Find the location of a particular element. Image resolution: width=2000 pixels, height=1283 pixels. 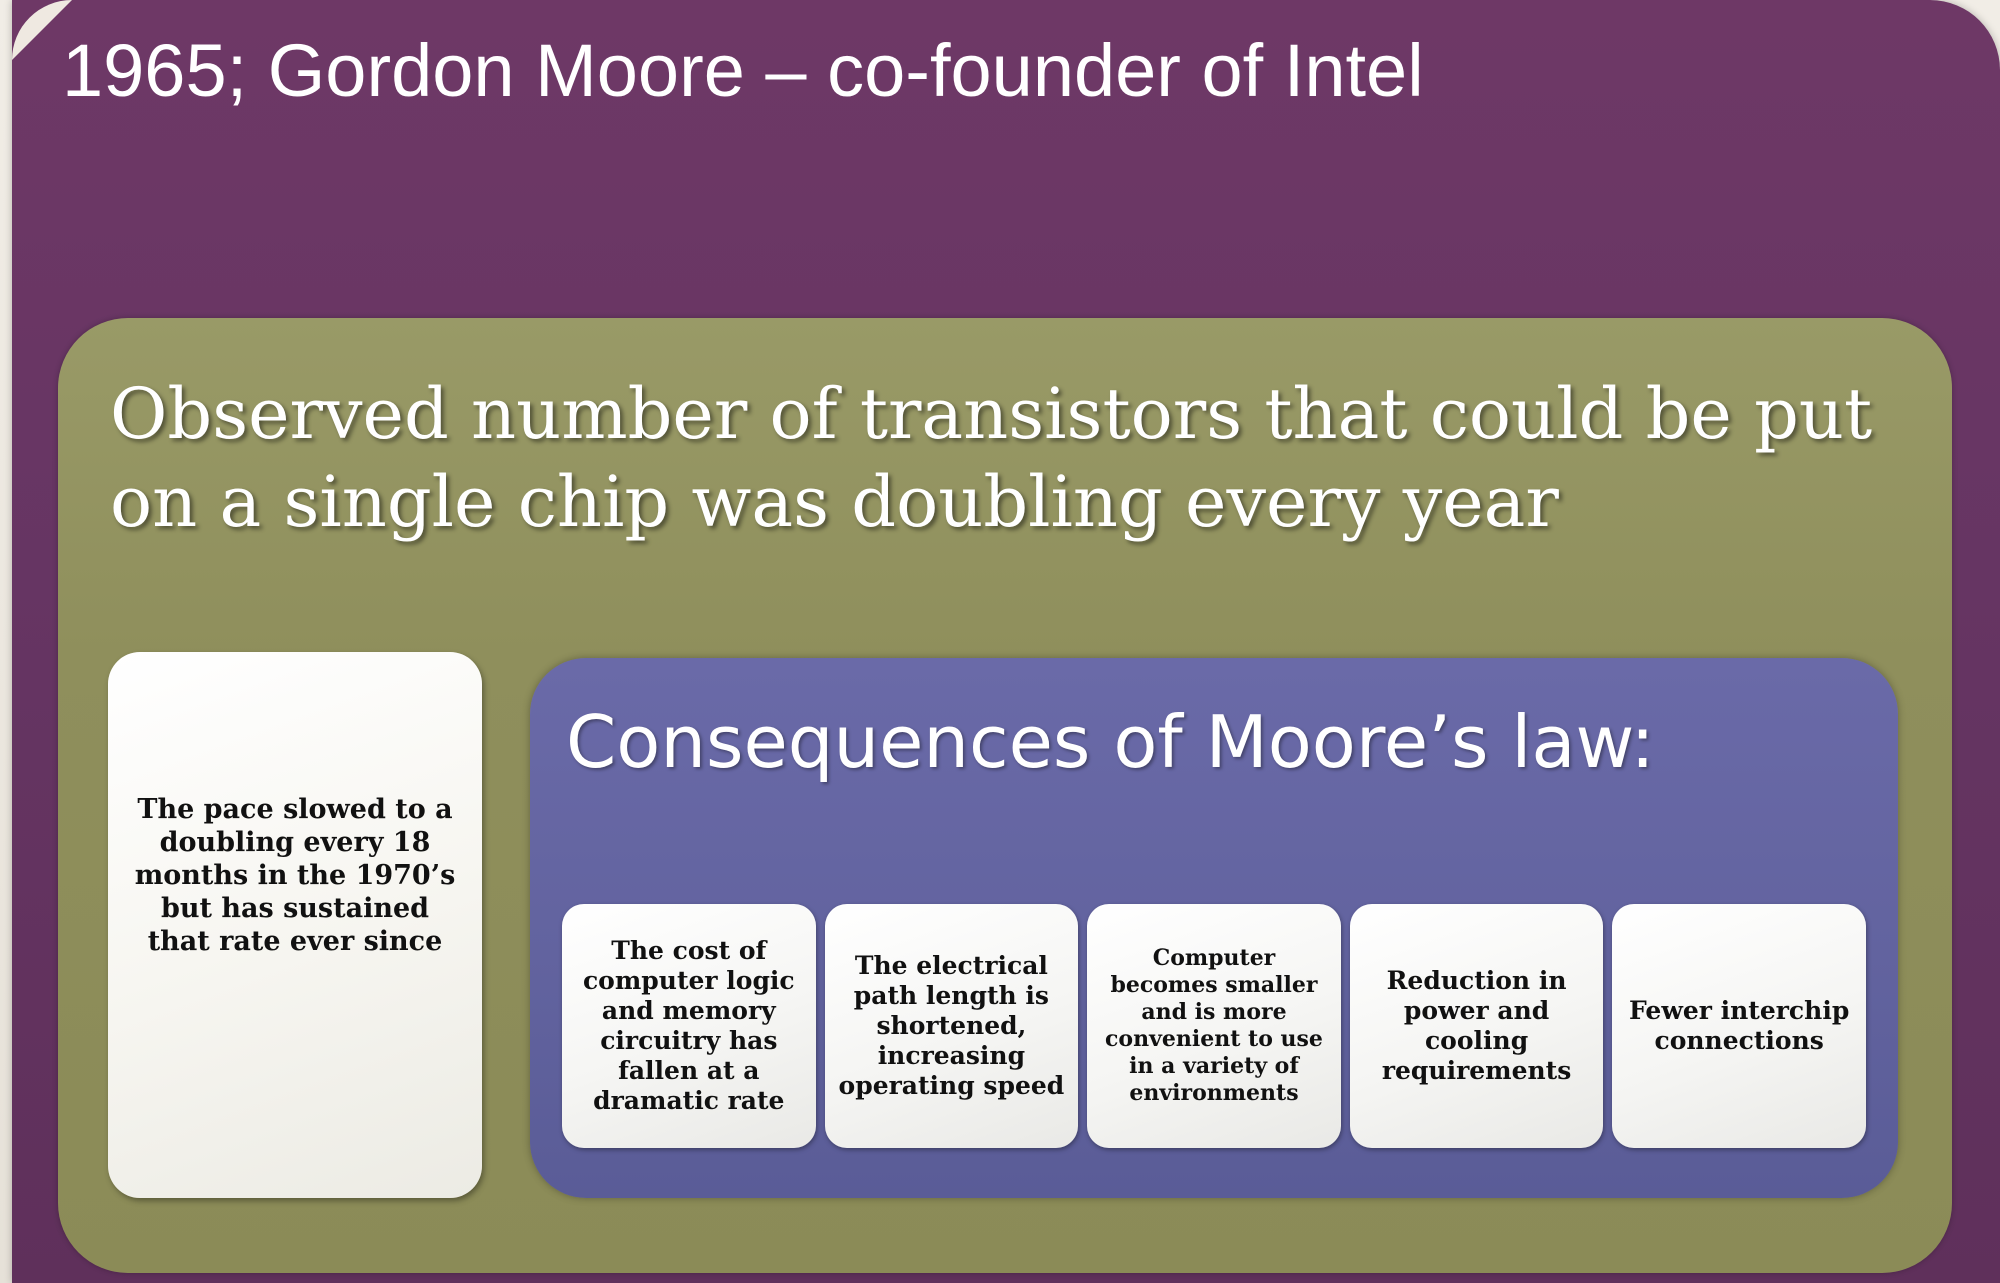

consequence-text: Fewer interchip connections is located at coordinates (1739, 1025).